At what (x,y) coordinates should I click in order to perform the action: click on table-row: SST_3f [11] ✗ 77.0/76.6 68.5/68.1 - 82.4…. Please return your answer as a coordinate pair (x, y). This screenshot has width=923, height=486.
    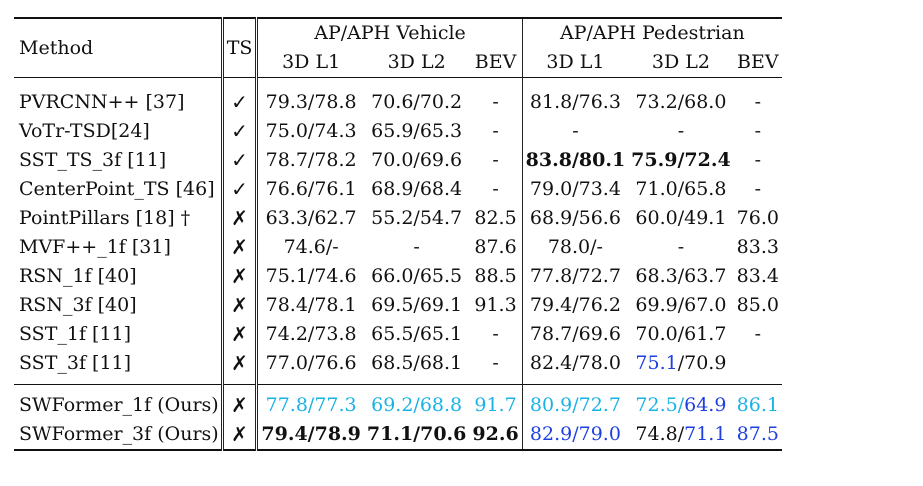
    Looking at the image, I should click on (398, 363).